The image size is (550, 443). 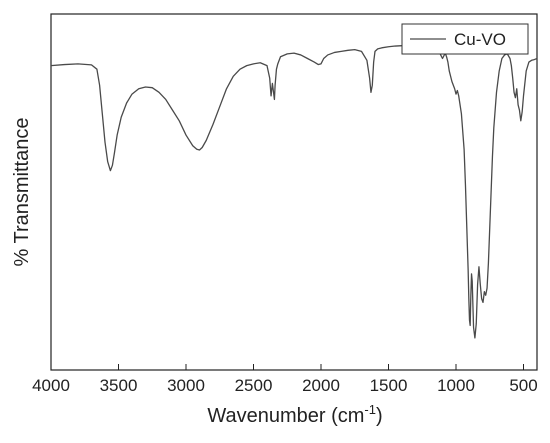 I want to click on x-tick-label-2500: 2500, so click(x=254, y=385).